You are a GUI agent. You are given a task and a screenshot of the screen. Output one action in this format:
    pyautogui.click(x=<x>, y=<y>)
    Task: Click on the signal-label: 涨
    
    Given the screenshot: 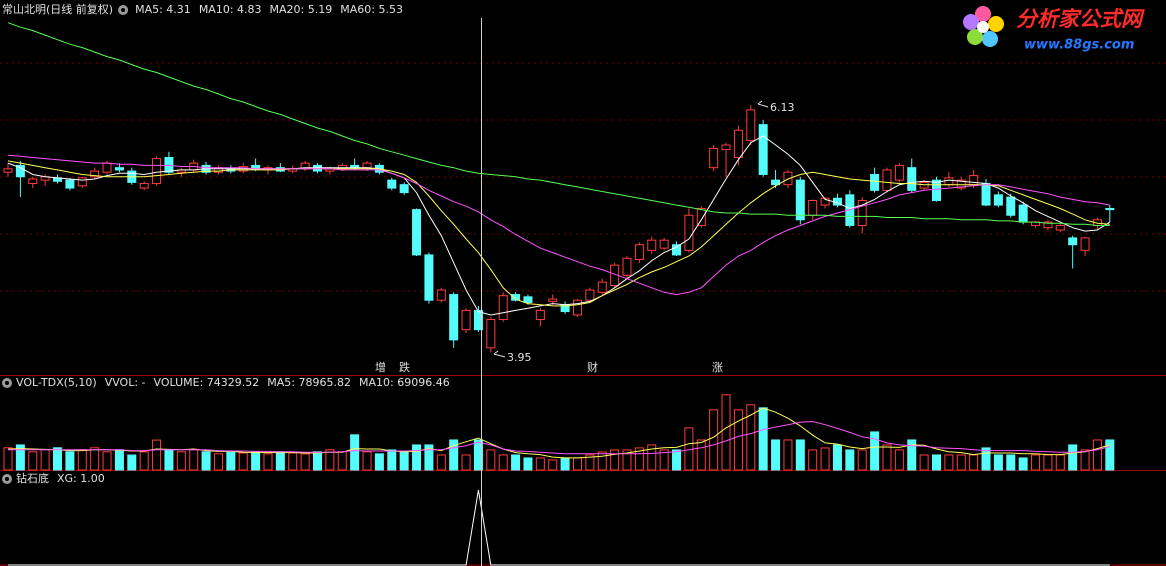 What is the action you would take?
    pyautogui.click(x=717, y=367)
    